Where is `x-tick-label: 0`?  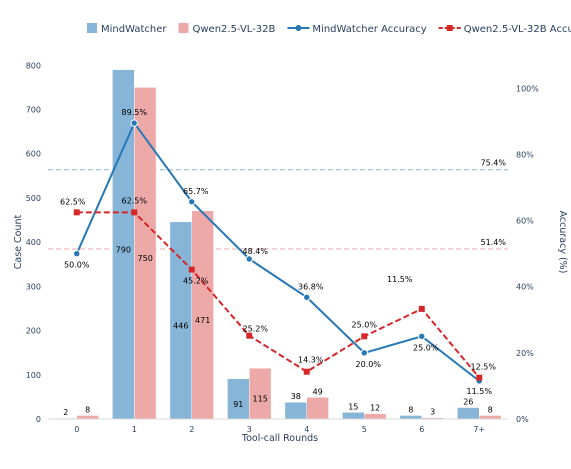
x-tick-label: 0 is located at coordinates (76, 429).